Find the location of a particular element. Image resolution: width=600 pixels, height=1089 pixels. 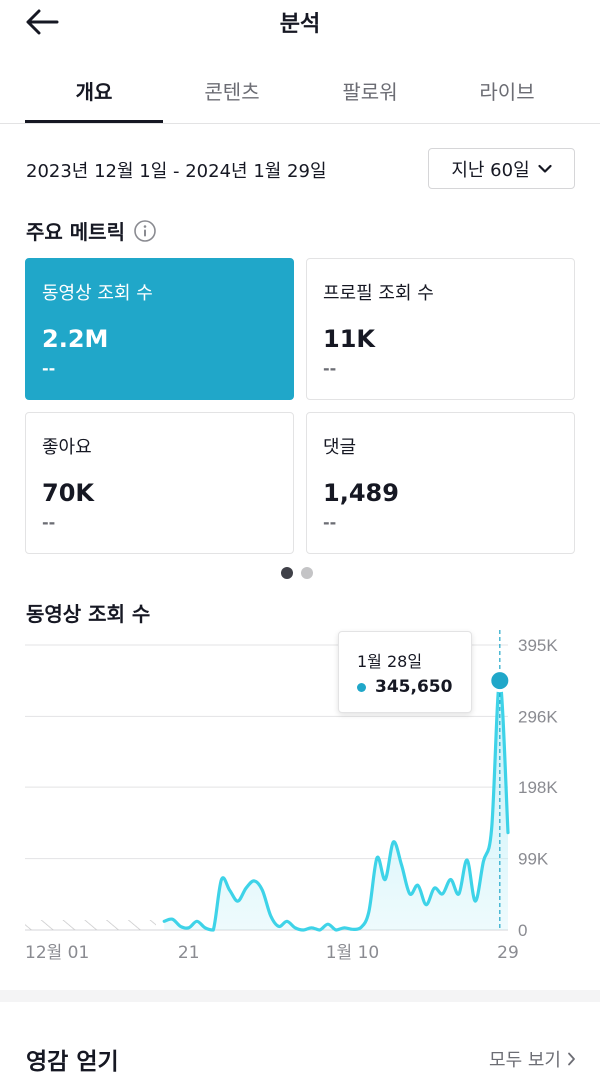

tooltip-value: 345,650 is located at coordinates (404, 687).